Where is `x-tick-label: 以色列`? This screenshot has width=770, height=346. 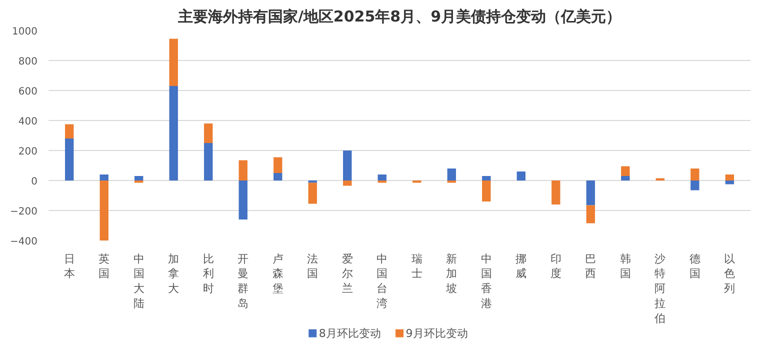 x-tick-label: 以色列 is located at coordinates (730, 274).